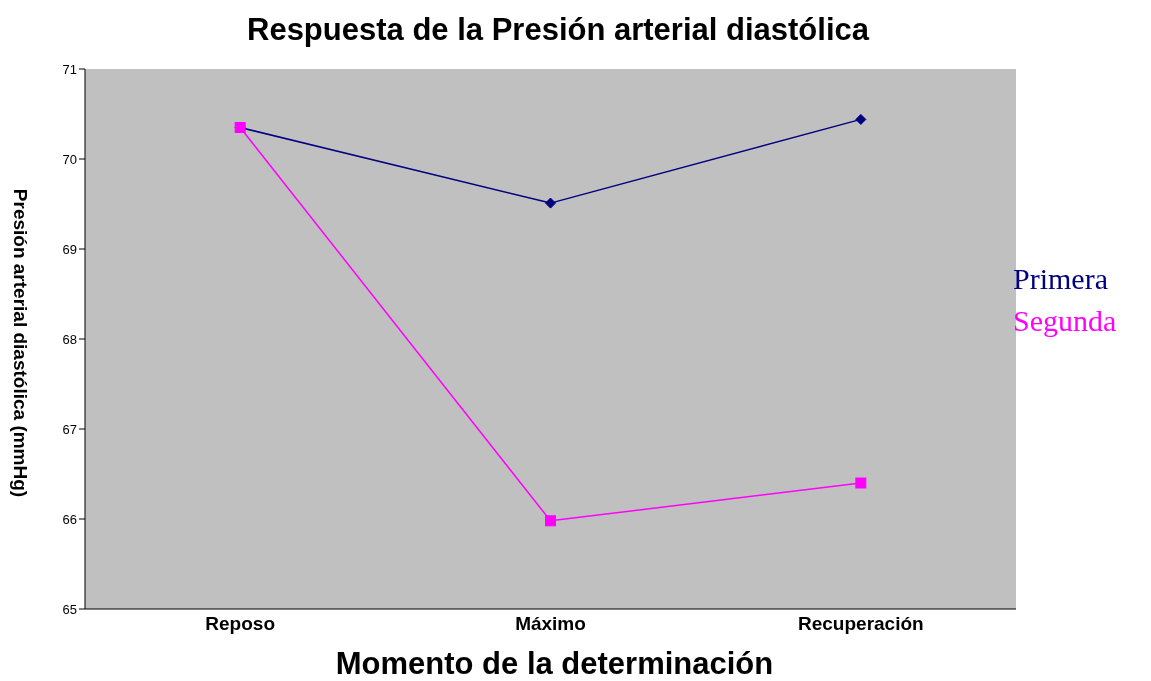 This screenshot has width=1151, height=681. I want to click on text: Segunda, so click(1065, 321).